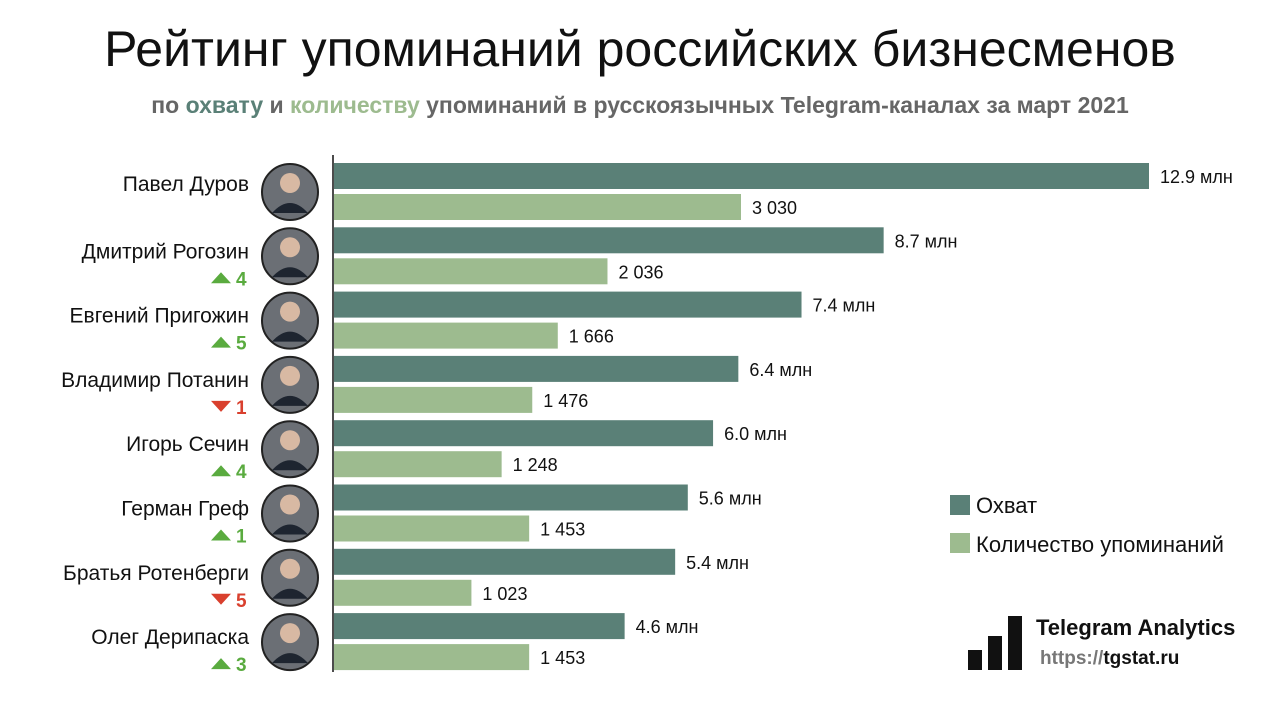 The image size is (1280, 716). Describe the element at coordinates (591, 337) in the screenshot. I see `data-label-count: 1 666` at that location.